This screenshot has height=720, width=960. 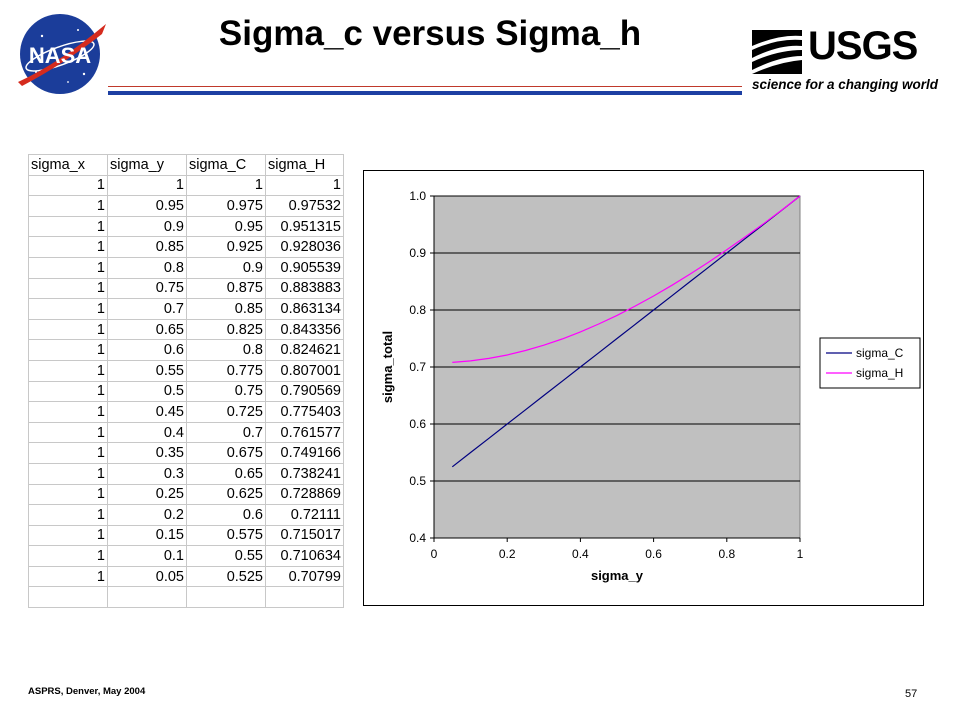 I want to click on table-cell: 0.1, so click(x=147, y=556).